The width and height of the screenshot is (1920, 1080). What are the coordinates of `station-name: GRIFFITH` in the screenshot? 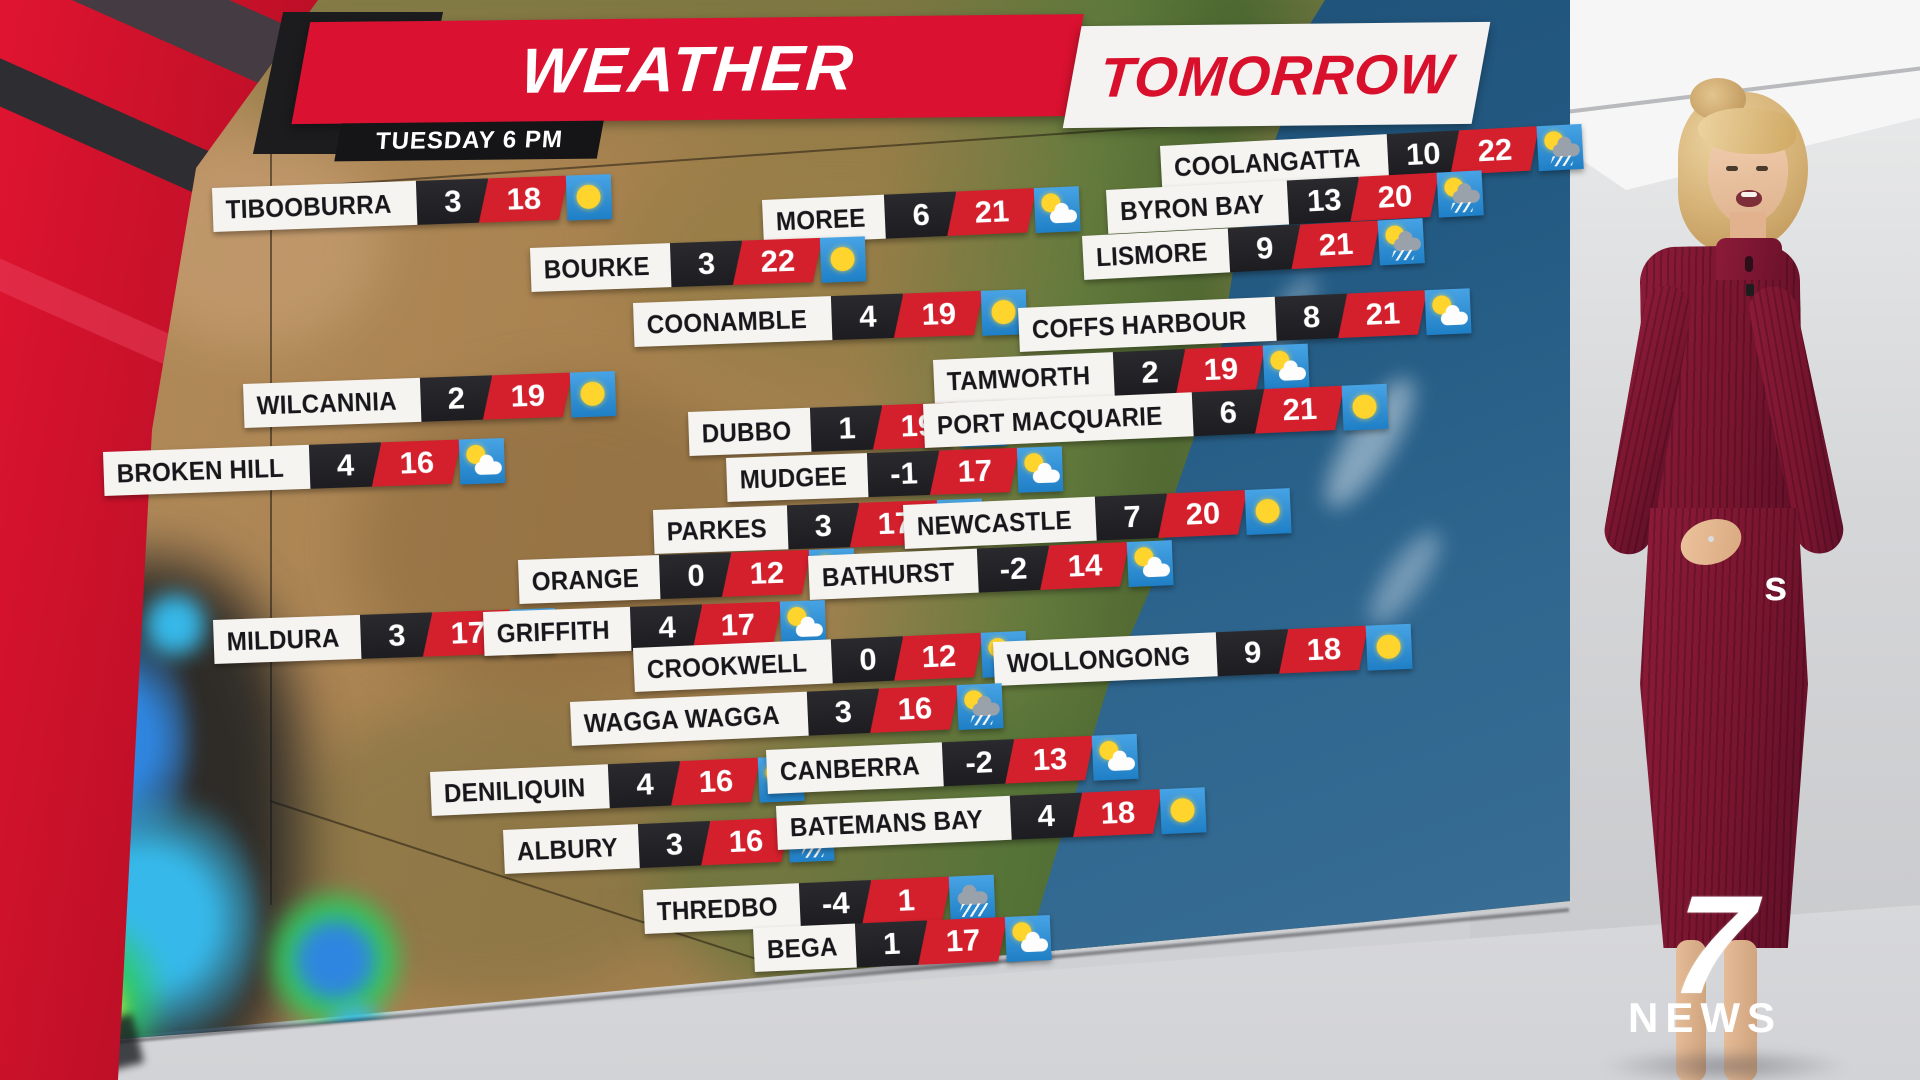 It's located at (557, 631).